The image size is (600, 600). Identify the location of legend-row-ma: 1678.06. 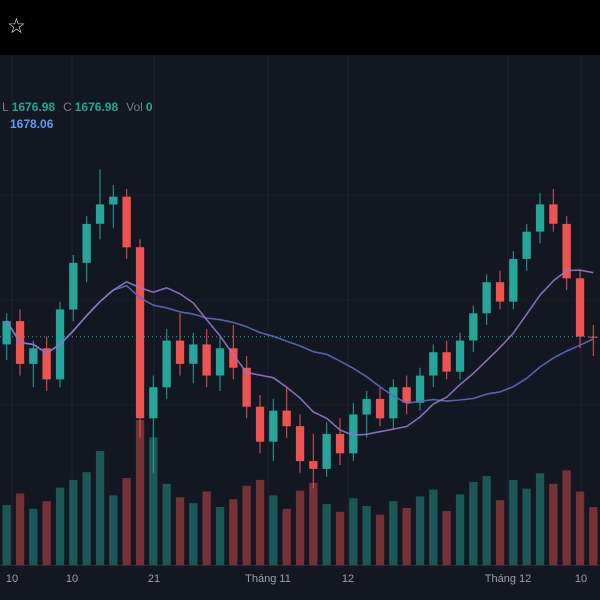
(81, 124).